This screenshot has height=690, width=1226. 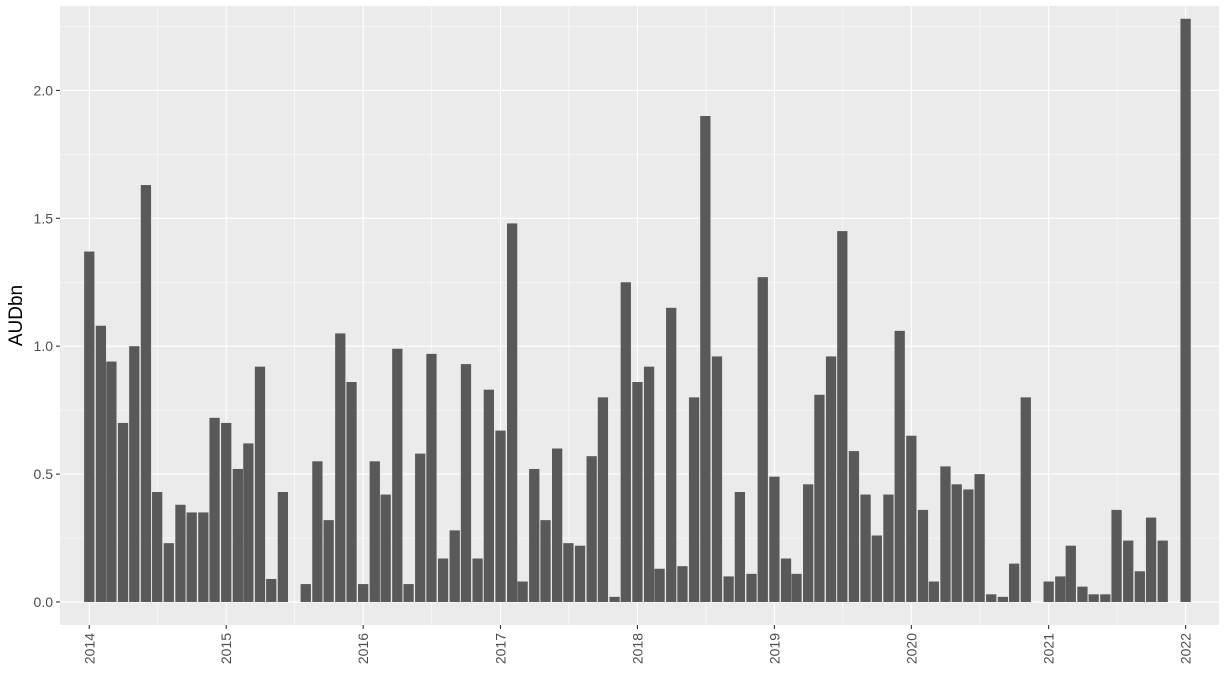 I want to click on y-axis: 0.0 0.5 1.0 1.5 2.0, so click(x=47, y=346).